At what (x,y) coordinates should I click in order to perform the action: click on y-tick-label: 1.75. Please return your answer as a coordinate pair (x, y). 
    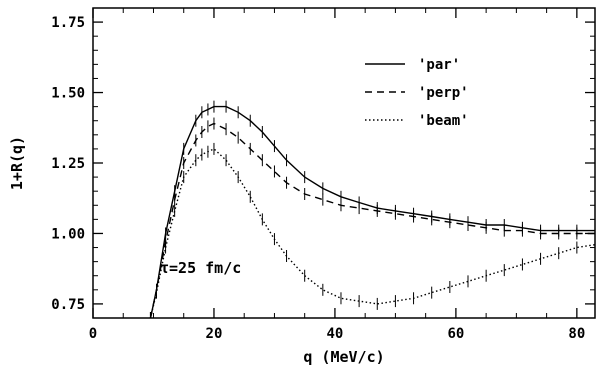
    Looking at the image, I should click on (68, 23).